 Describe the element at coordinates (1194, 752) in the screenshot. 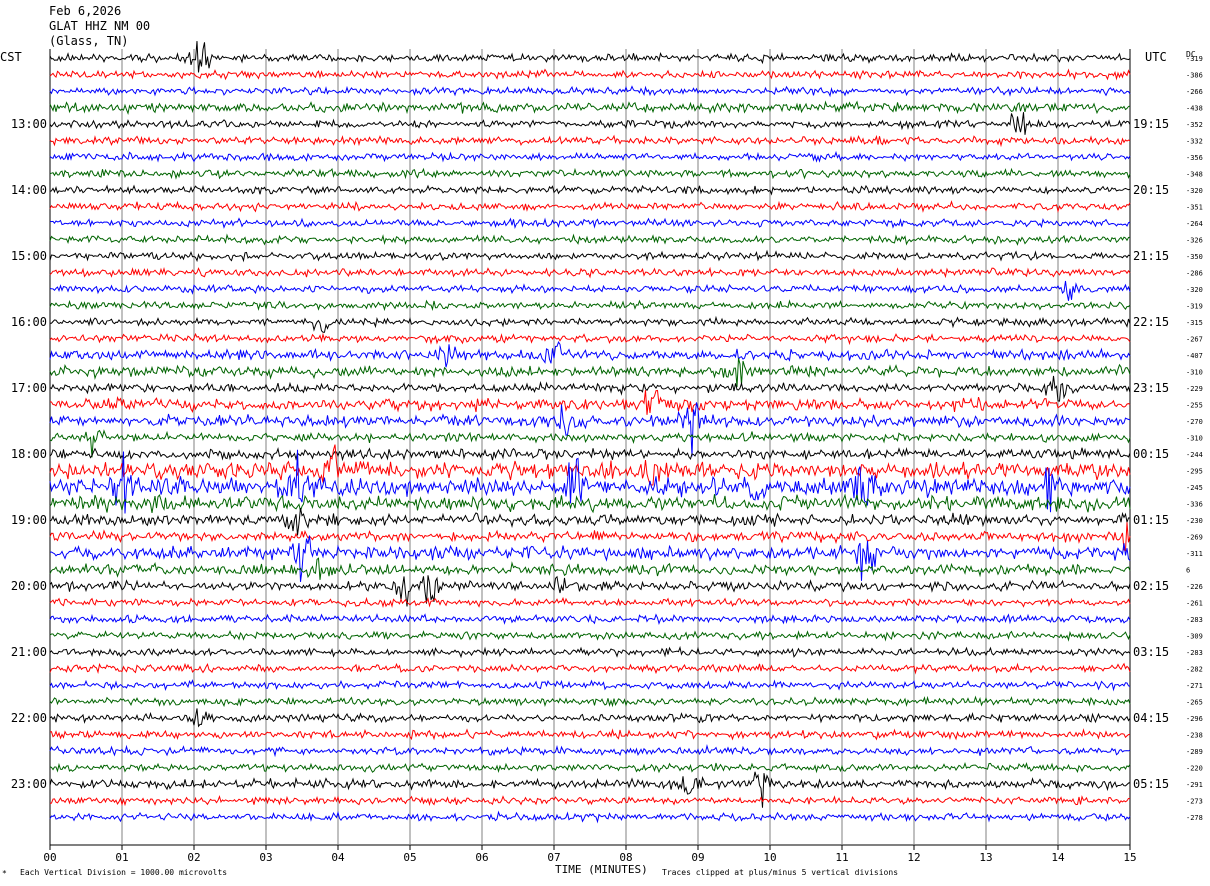

I see `dc-offset-label: -289` at that location.